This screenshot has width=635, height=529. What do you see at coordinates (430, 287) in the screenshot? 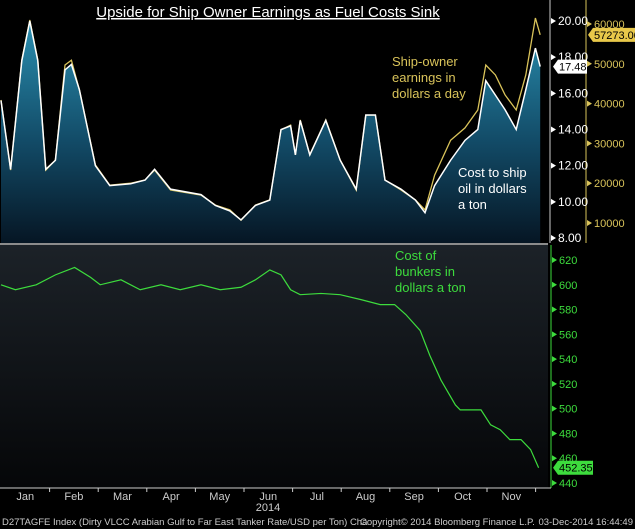
I see `annotation-line: dollars a ton` at bounding box center [430, 287].